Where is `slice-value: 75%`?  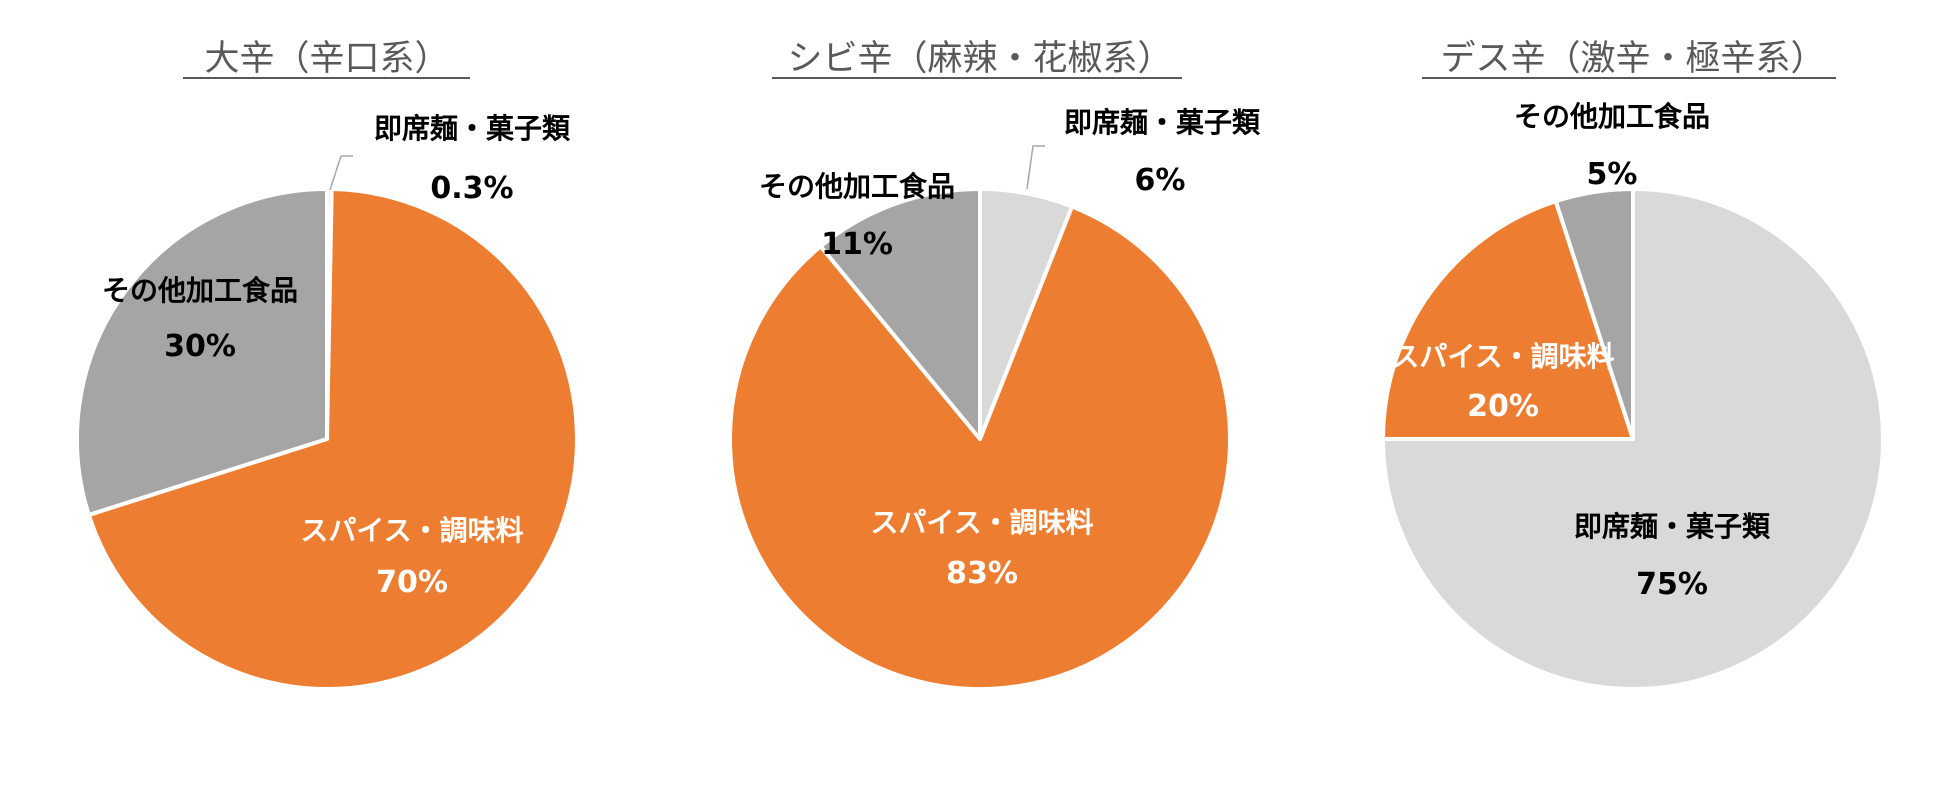
slice-value: 75% is located at coordinates (1672, 584).